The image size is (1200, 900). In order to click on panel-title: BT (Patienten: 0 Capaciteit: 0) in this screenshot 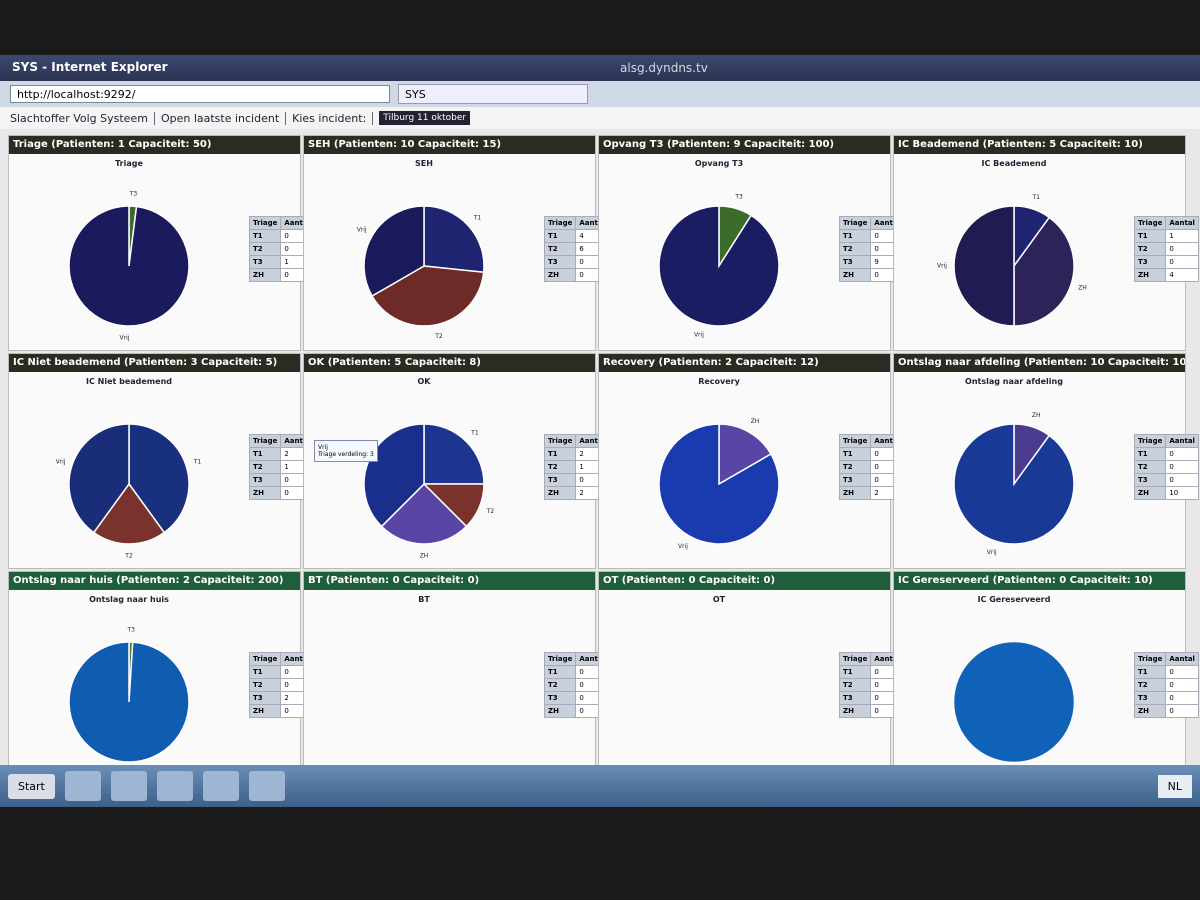, I will do `click(449, 581)`.